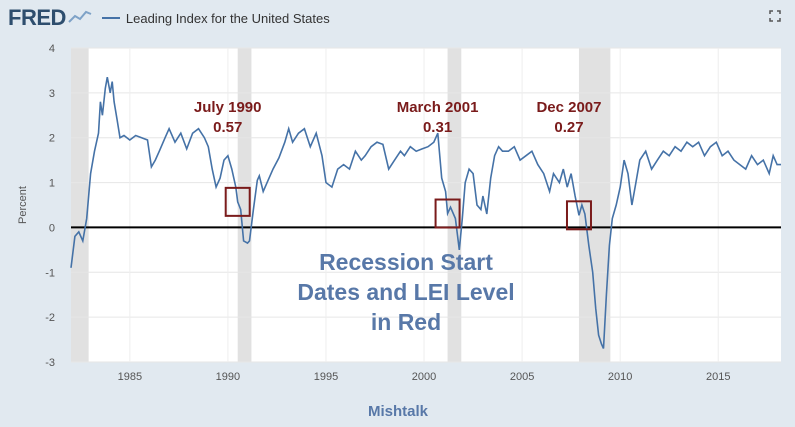 The height and width of the screenshot is (427, 795). What do you see at coordinates (50, 363) in the screenshot?
I see `y-tick-label: -3` at bounding box center [50, 363].